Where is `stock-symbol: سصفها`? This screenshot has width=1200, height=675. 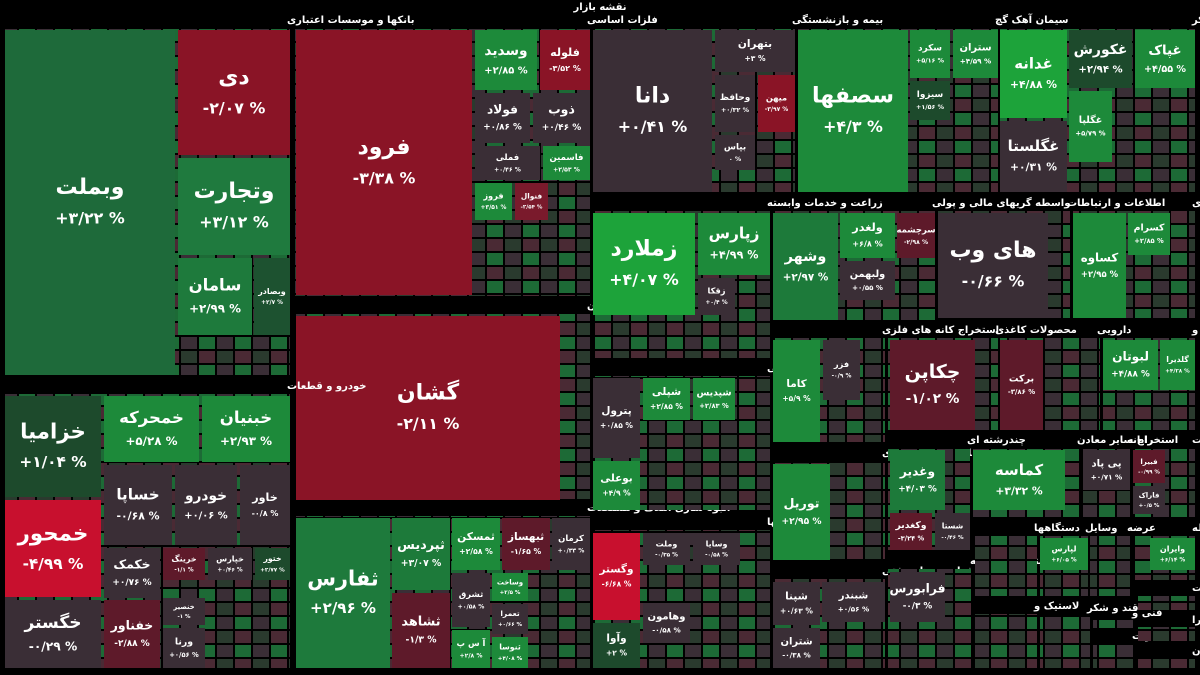 stock-symbol: سصفها is located at coordinates (853, 96).